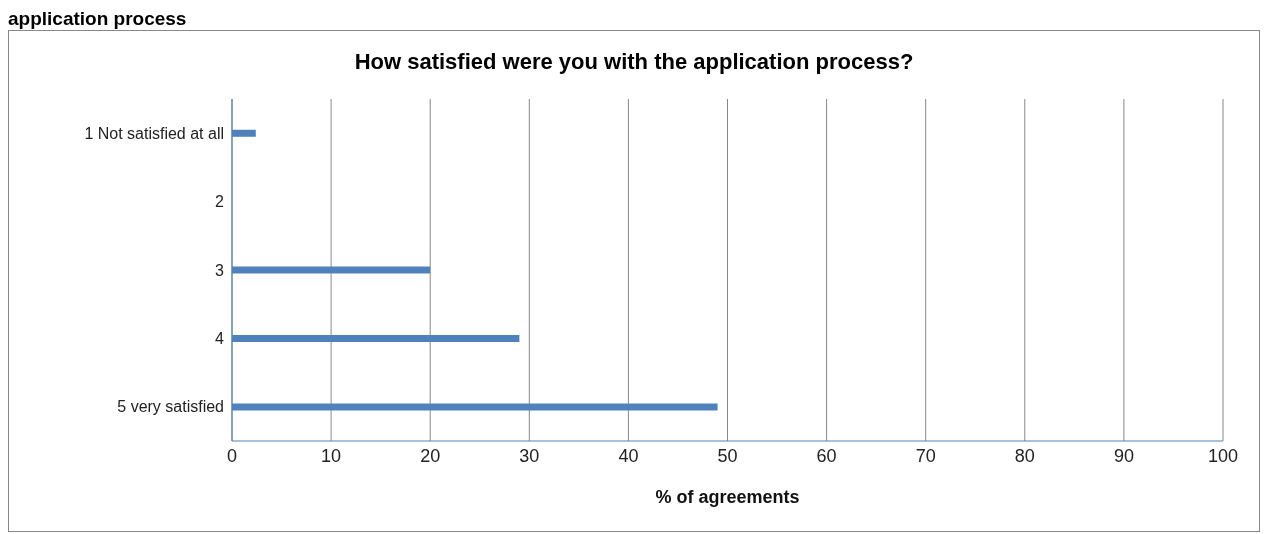 Image resolution: width=1273 pixels, height=534 pixels. I want to click on x-tick-label: 0, so click(232, 455).